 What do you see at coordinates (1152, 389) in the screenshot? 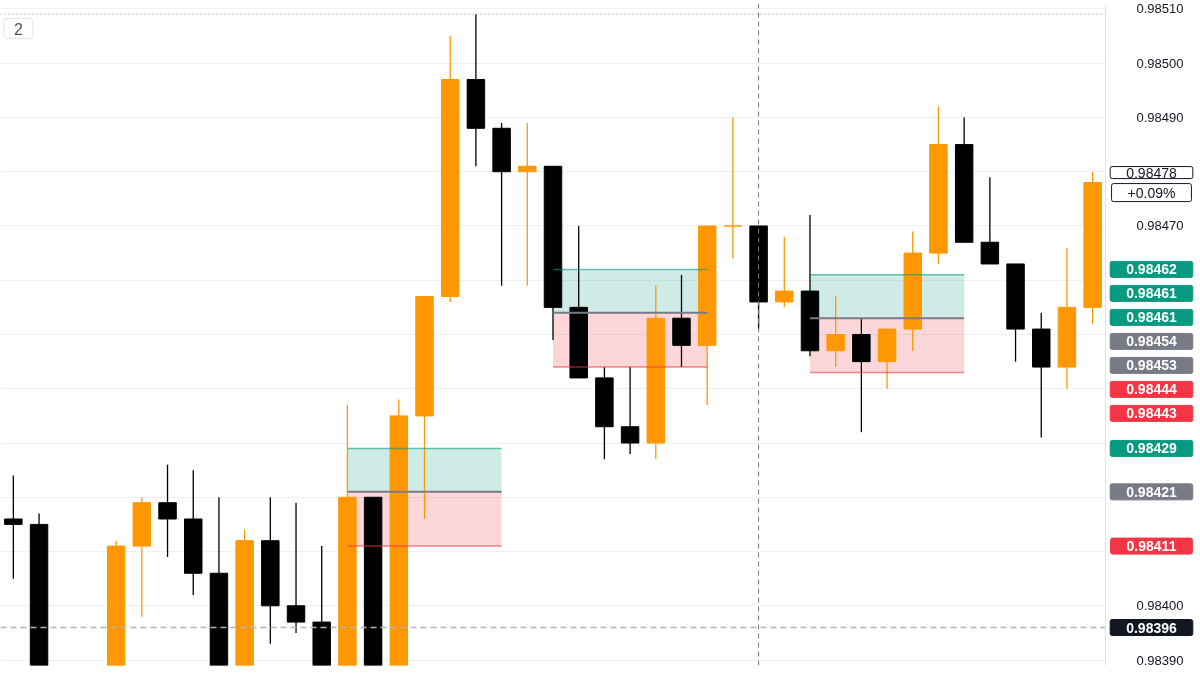
I see `text: 0.98444` at bounding box center [1152, 389].